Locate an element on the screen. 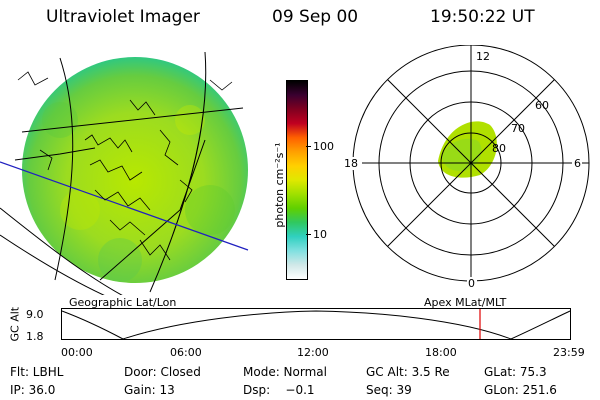 The width and height of the screenshot is (600, 400). mlt-label-12: 12 is located at coordinates (483, 56).